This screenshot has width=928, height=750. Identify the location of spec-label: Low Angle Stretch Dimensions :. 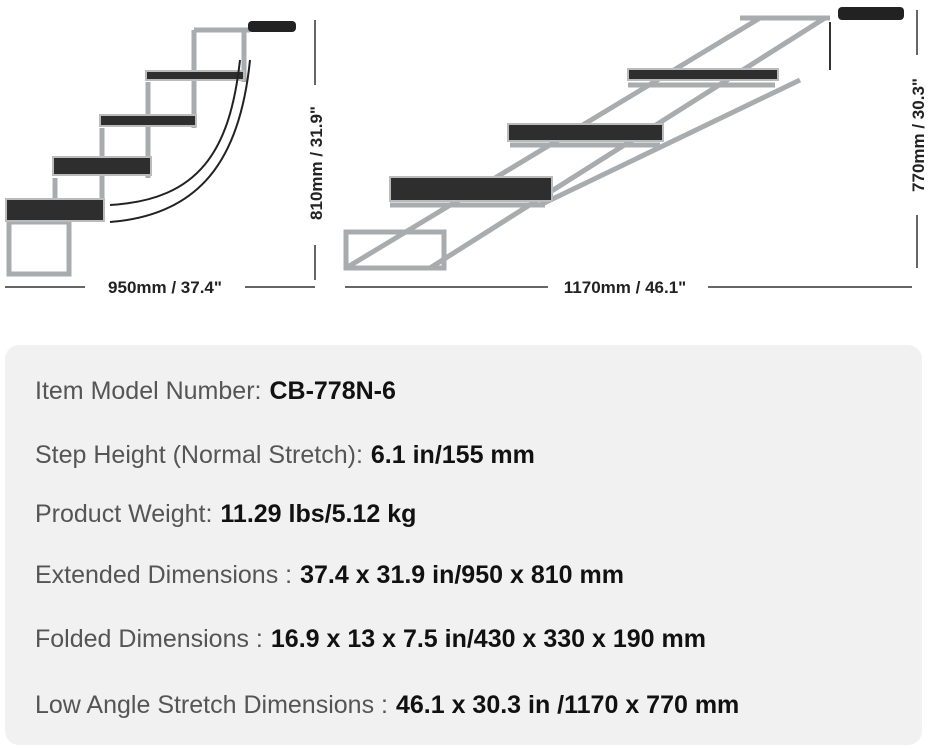
(211, 705).